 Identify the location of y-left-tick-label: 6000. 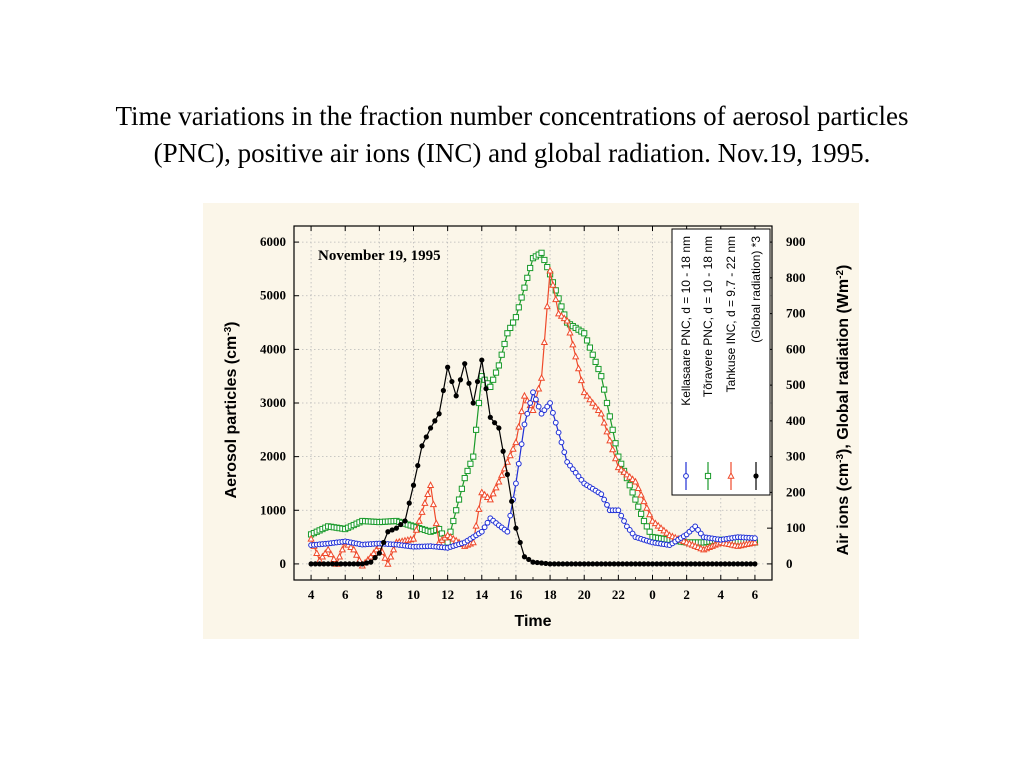
(273, 241).